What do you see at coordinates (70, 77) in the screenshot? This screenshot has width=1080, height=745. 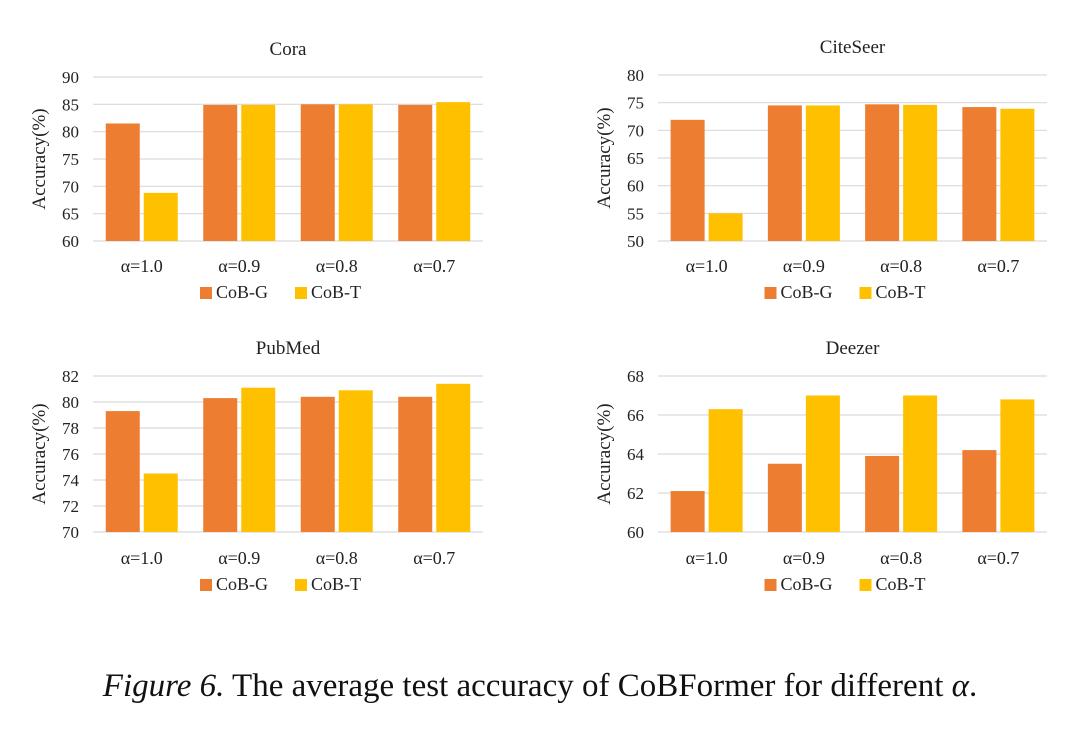 I see `y-tick-label: 90` at bounding box center [70, 77].